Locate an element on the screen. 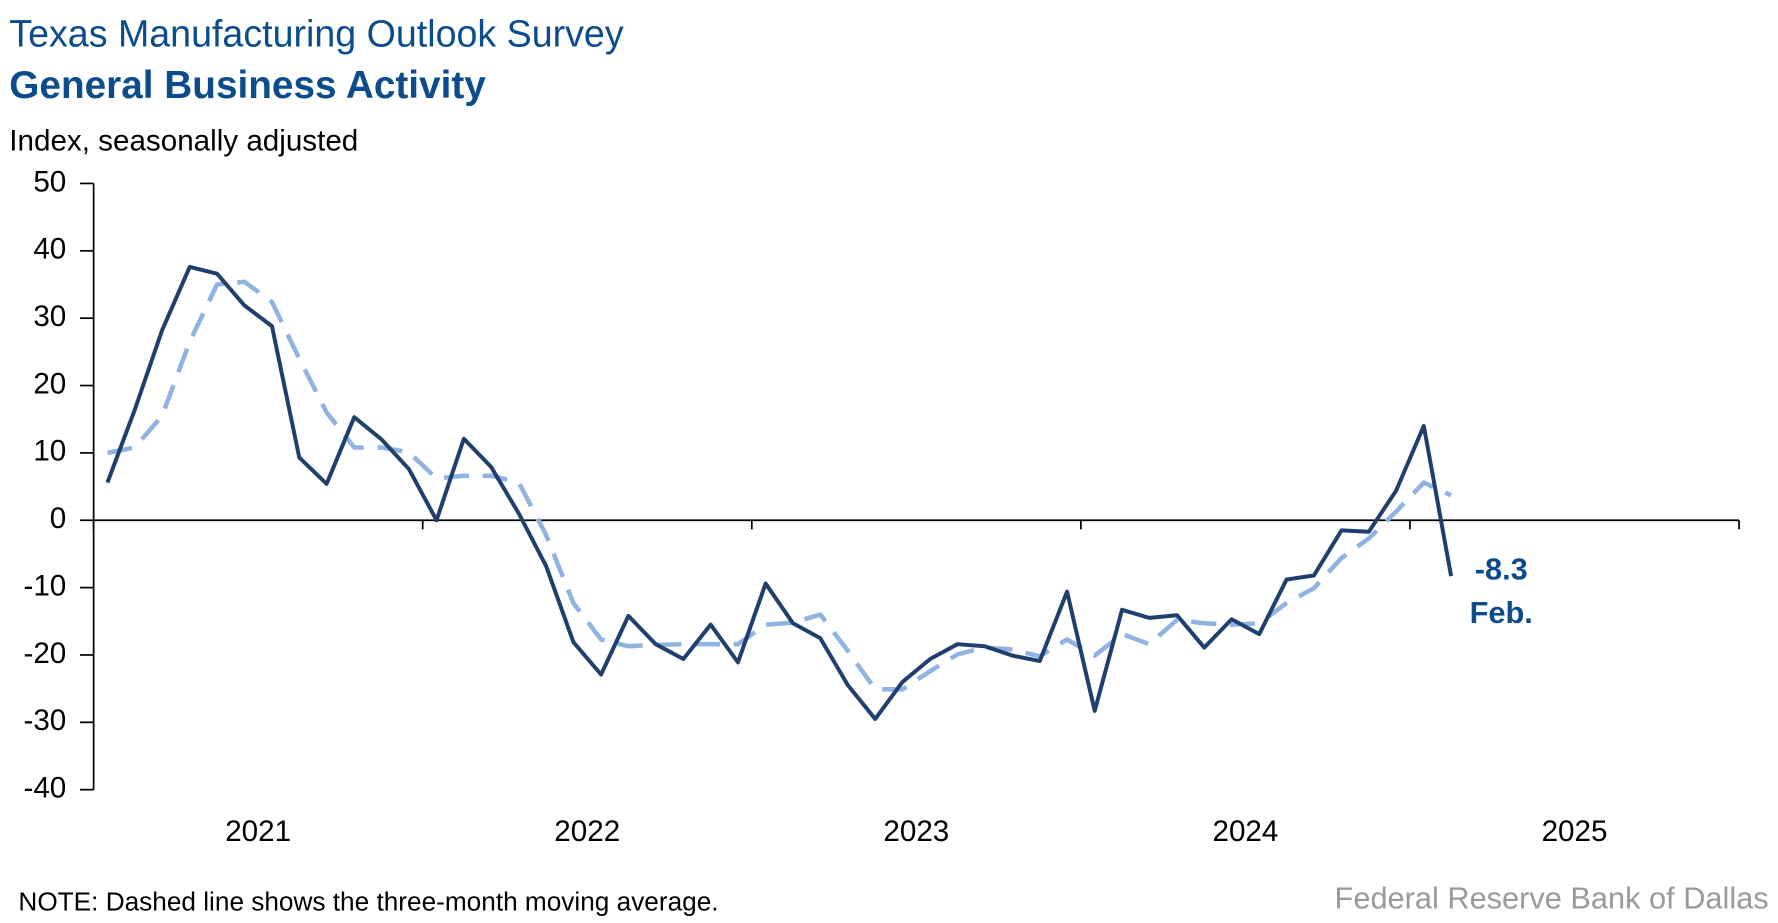  source: Federal Reserve Bank of Dallas is located at coordinates (1552, 897).